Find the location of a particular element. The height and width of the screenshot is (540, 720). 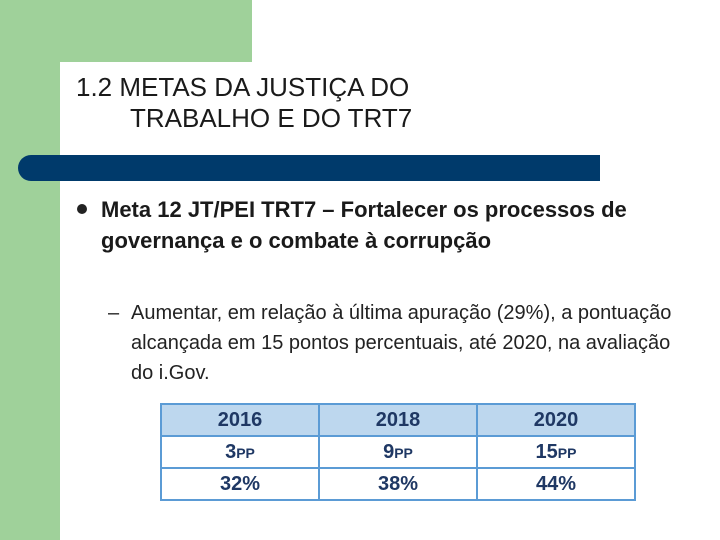

table-cell-points: 15PP is located at coordinates (556, 452).